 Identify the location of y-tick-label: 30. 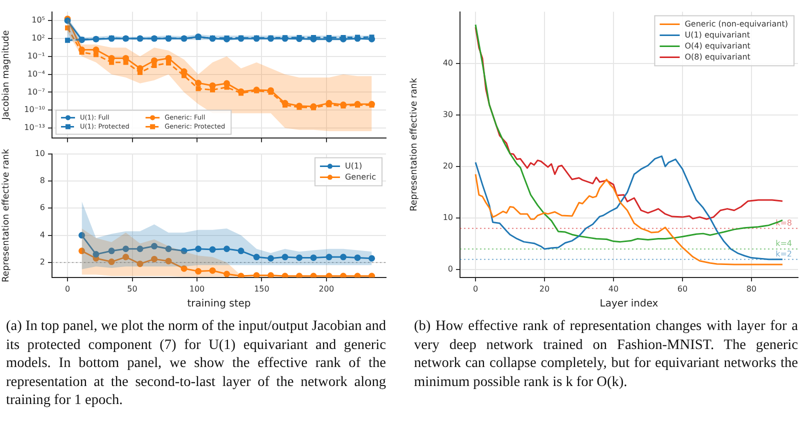
(447, 115).